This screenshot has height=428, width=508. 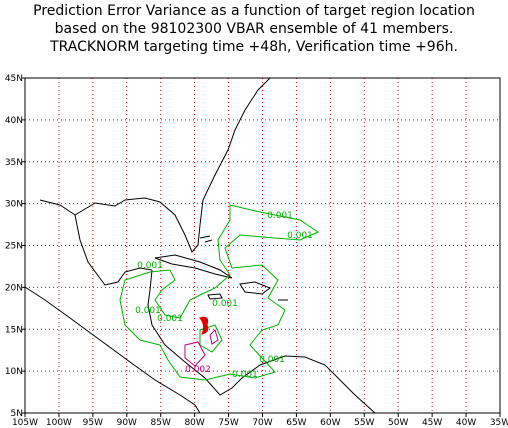 What do you see at coordinates (17, 414) in the screenshot?
I see `lat-label: 5N` at bounding box center [17, 414].